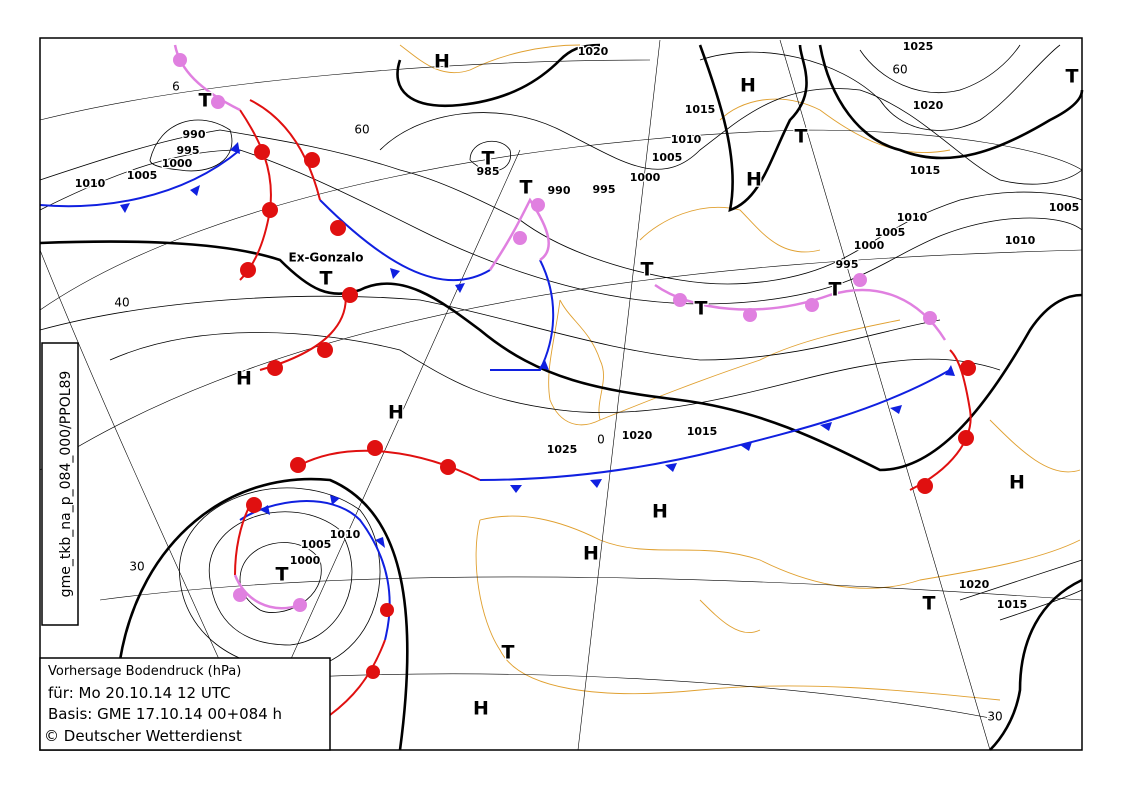 Image resolution: width=1123 pixels, height=793 pixels. Describe the element at coordinates (185, 704) in the screenshot. I see `legend-box` at that location.